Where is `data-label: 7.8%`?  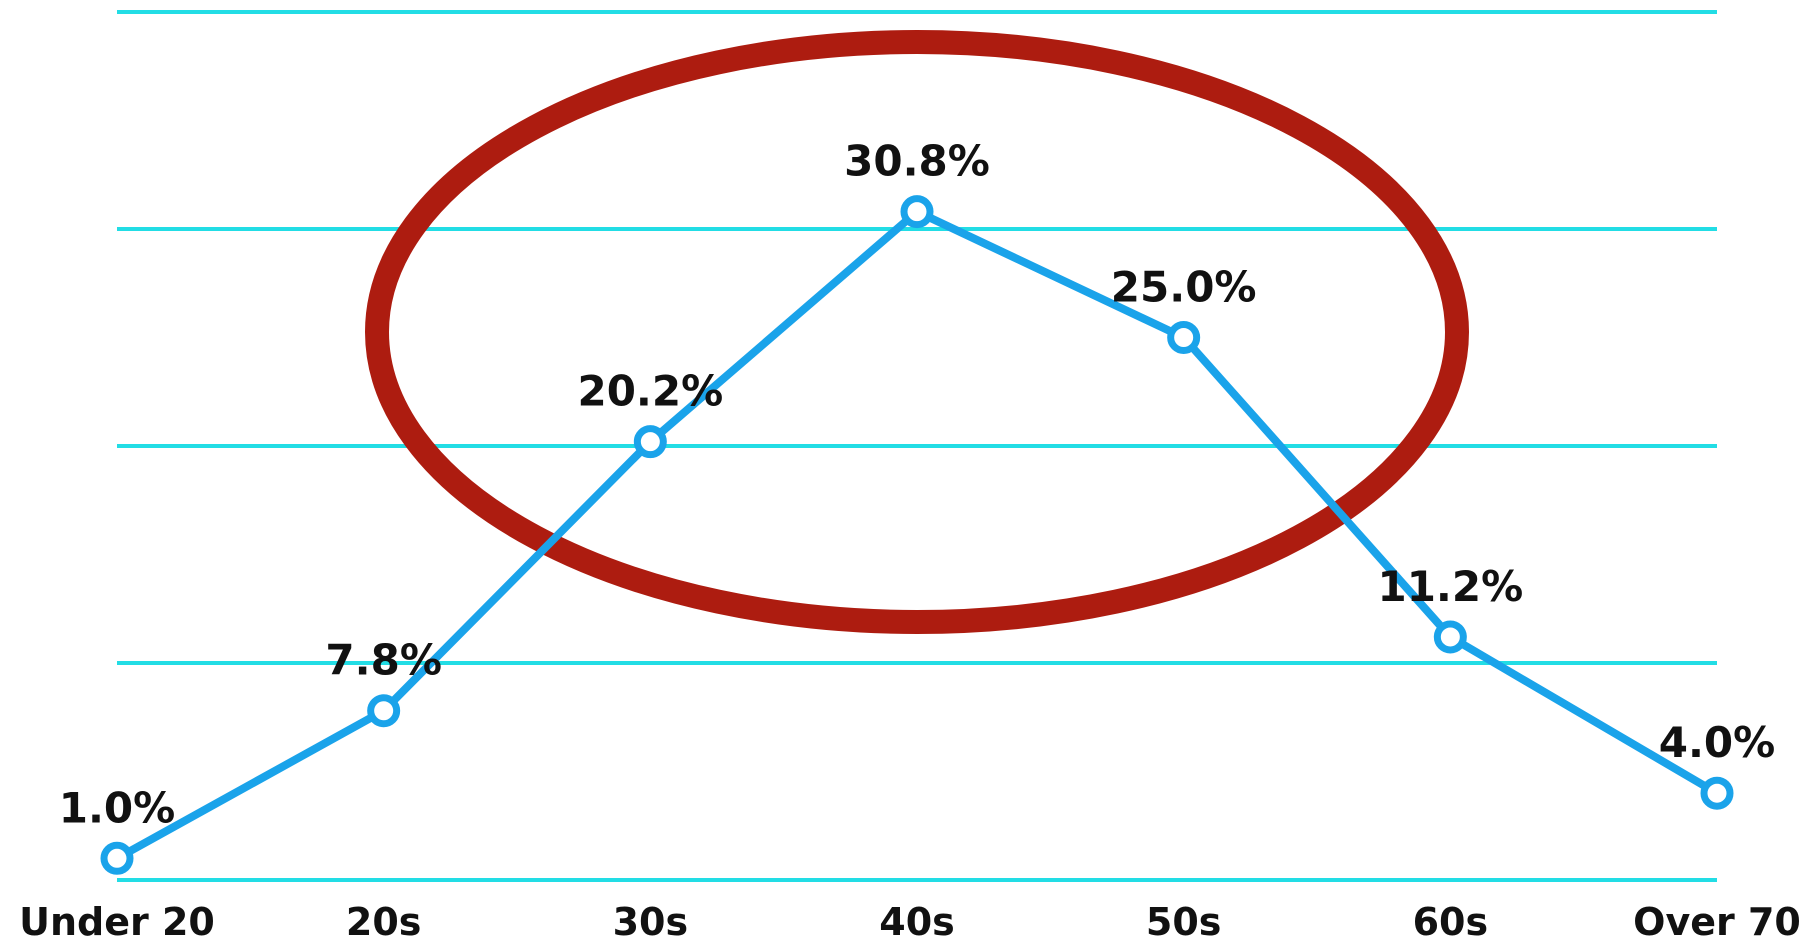
data-label: 7.8% is located at coordinates (383, 660).